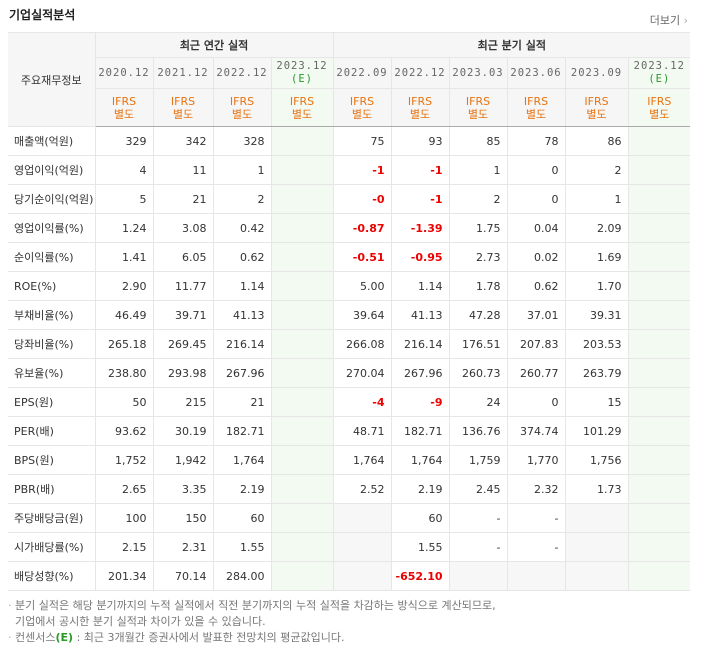 The image size is (702, 662). Describe the element at coordinates (52, 518) in the screenshot. I see `row-label: 주당배당금(원)` at that location.